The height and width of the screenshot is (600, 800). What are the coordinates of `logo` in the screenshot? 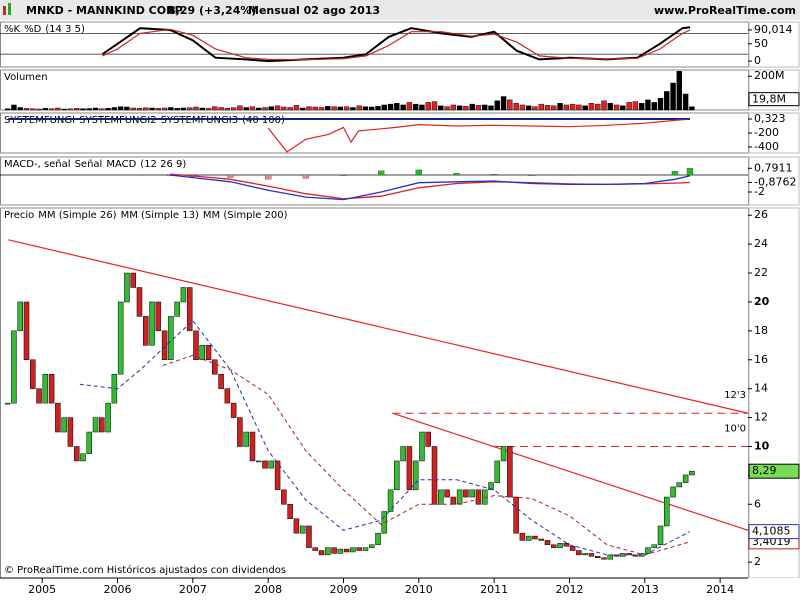 It's located at (7, 9).